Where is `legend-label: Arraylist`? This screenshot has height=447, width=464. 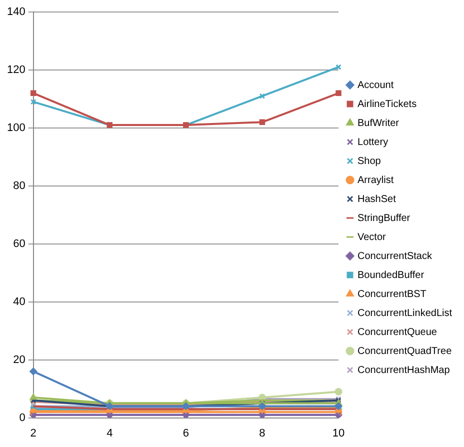
legend-label: Arraylist is located at coordinates (376, 180).